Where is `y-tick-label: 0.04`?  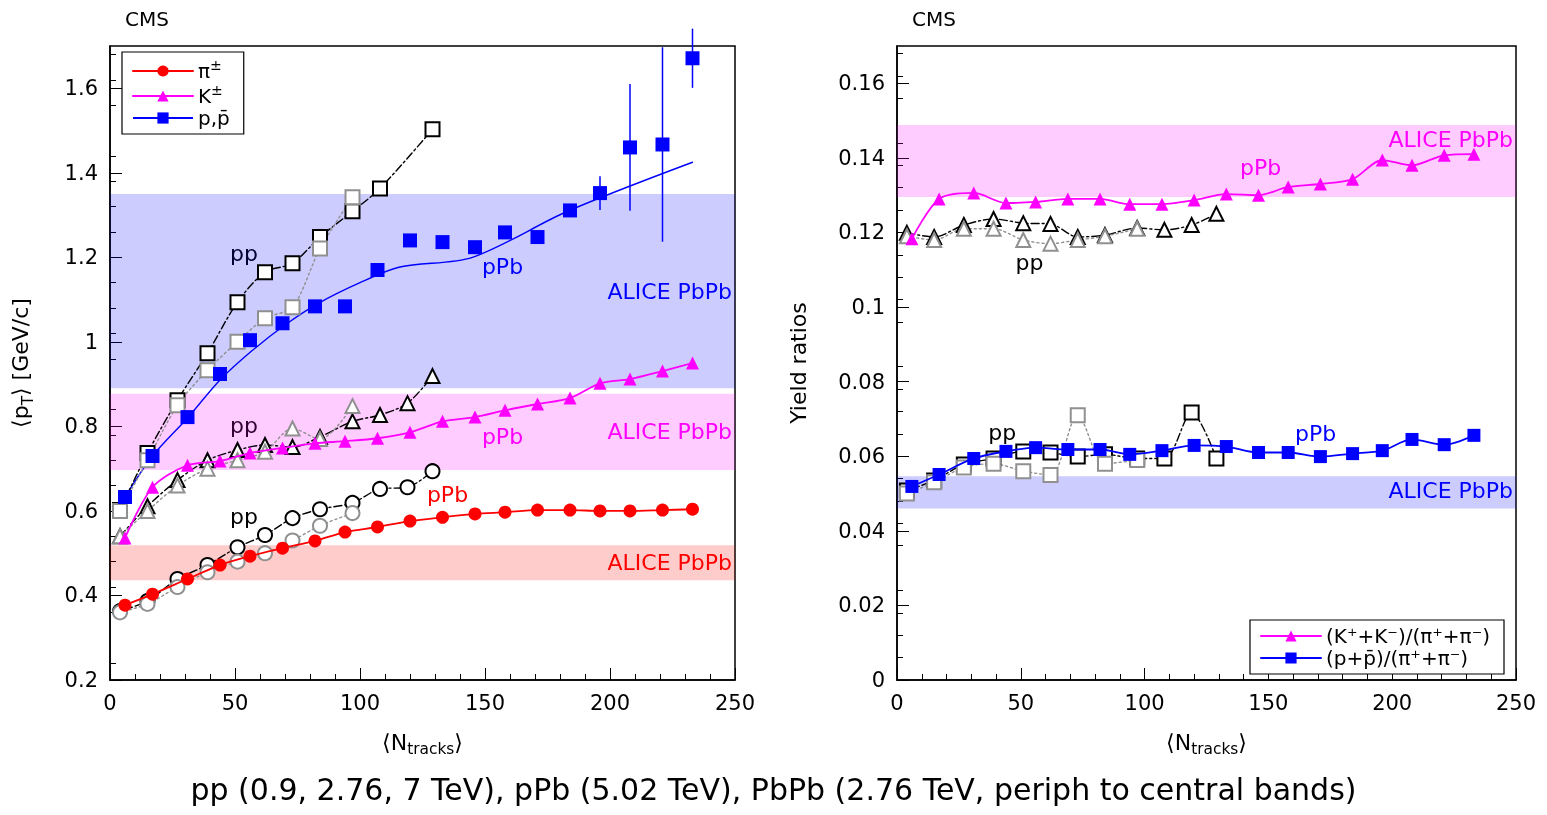 y-tick-label: 0.04 is located at coordinates (861, 530).